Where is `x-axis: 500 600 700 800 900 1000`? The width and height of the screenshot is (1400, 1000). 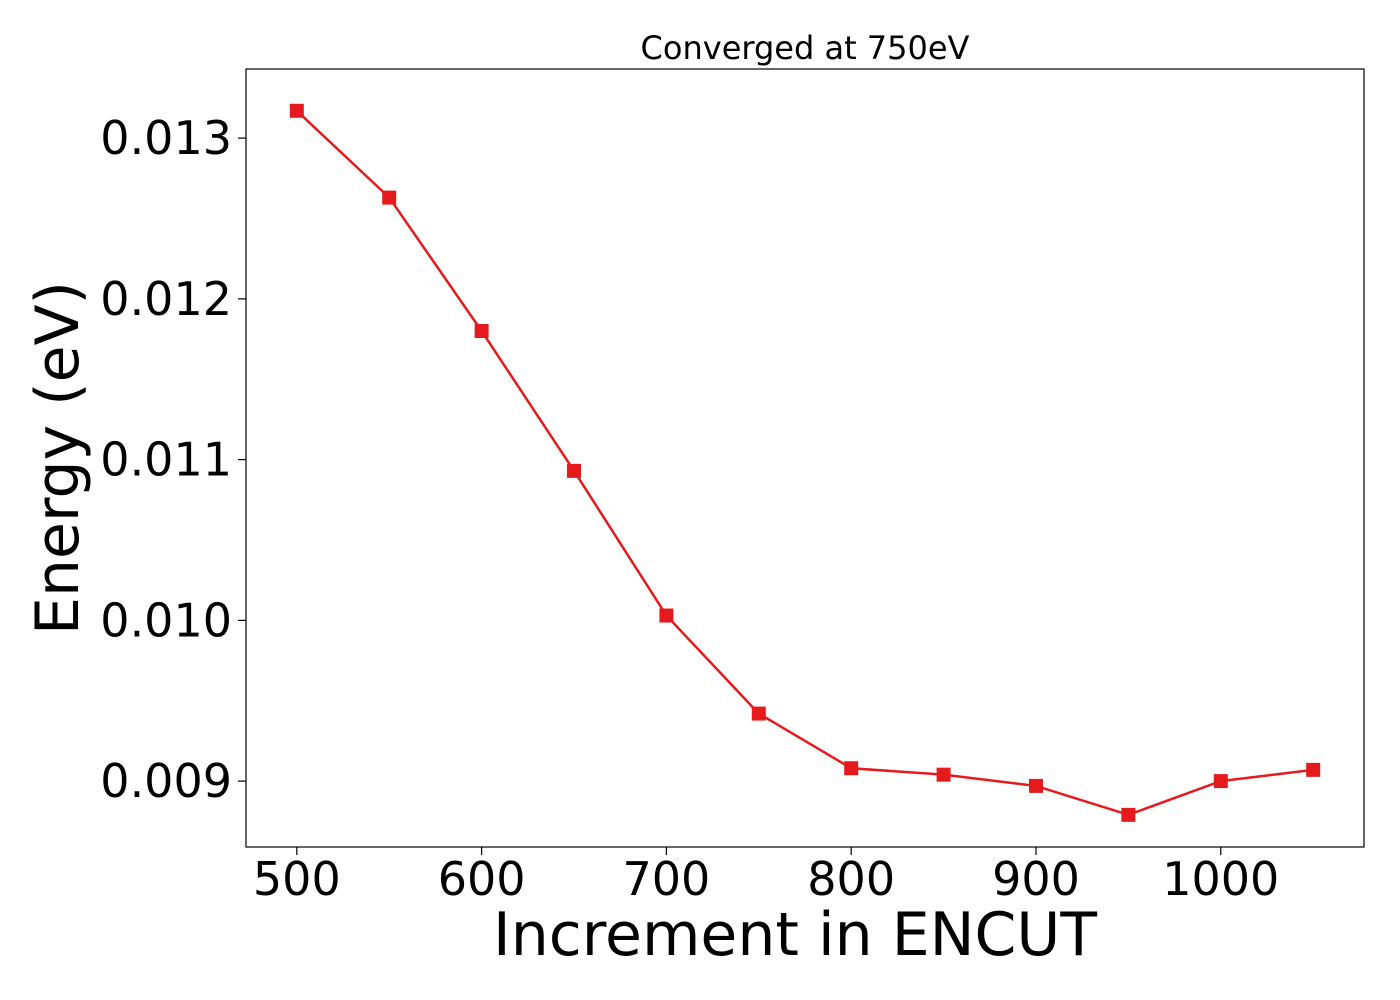
x-axis: 500 600 700 800 900 1000 is located at coordinates (766, 876).